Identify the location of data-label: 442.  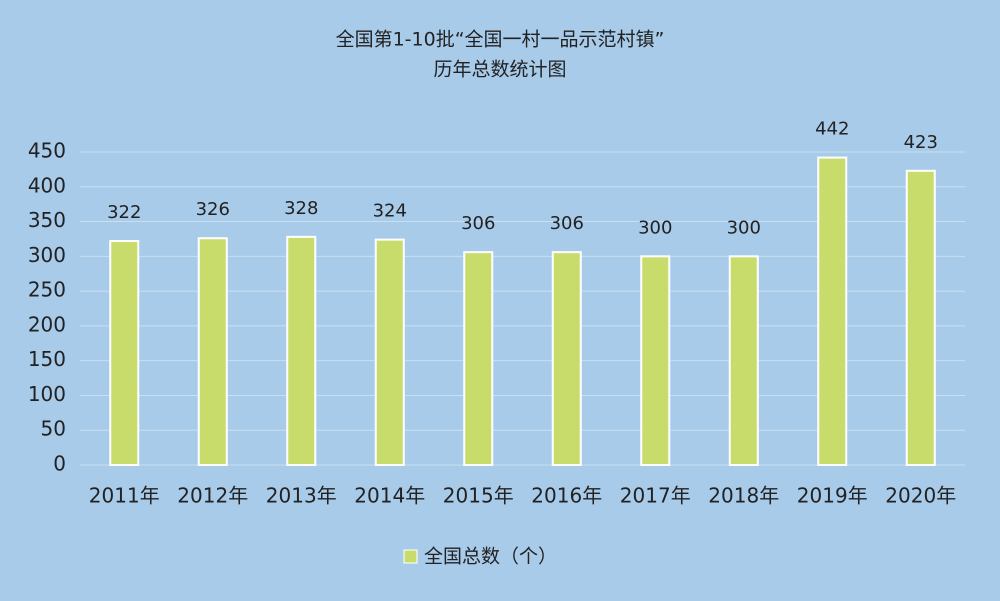
(832, 129).